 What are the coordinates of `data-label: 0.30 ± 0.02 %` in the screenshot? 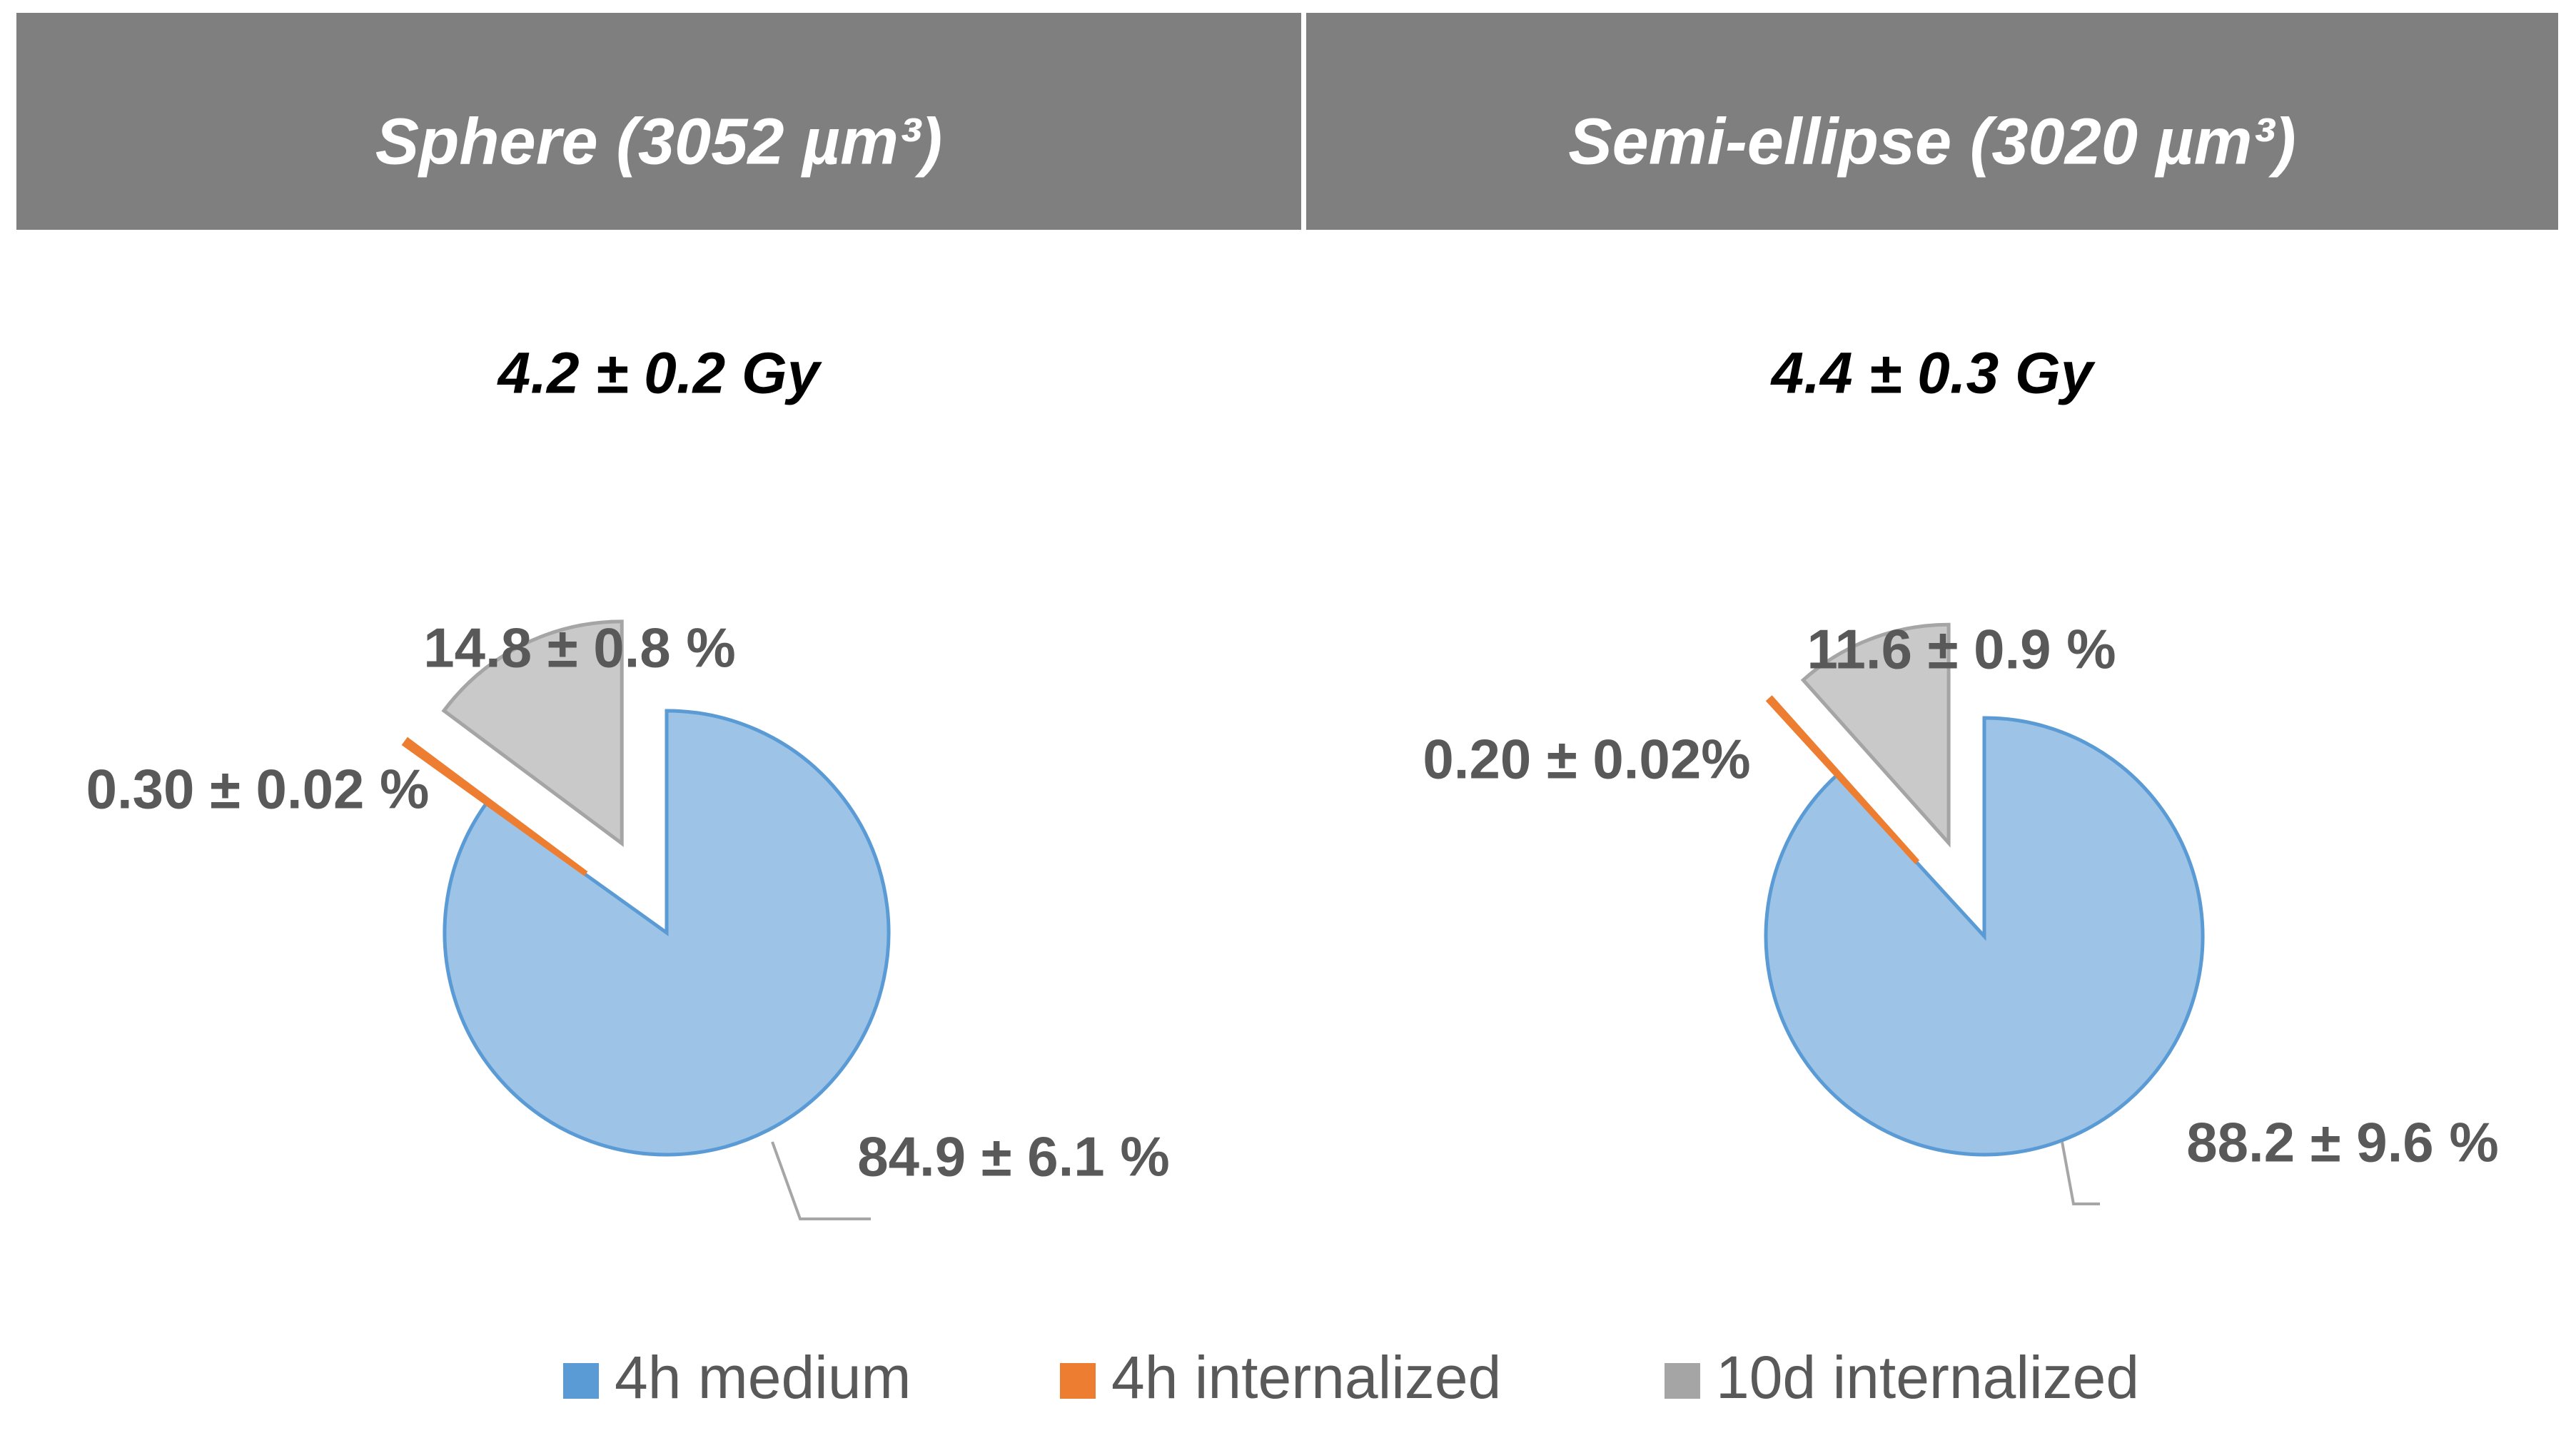 It's located at (258, 790).